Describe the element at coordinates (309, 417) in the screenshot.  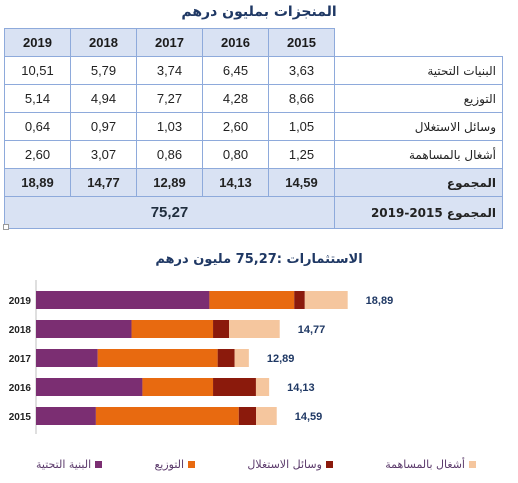
I see `bar-total-label: 14,59` at that location.